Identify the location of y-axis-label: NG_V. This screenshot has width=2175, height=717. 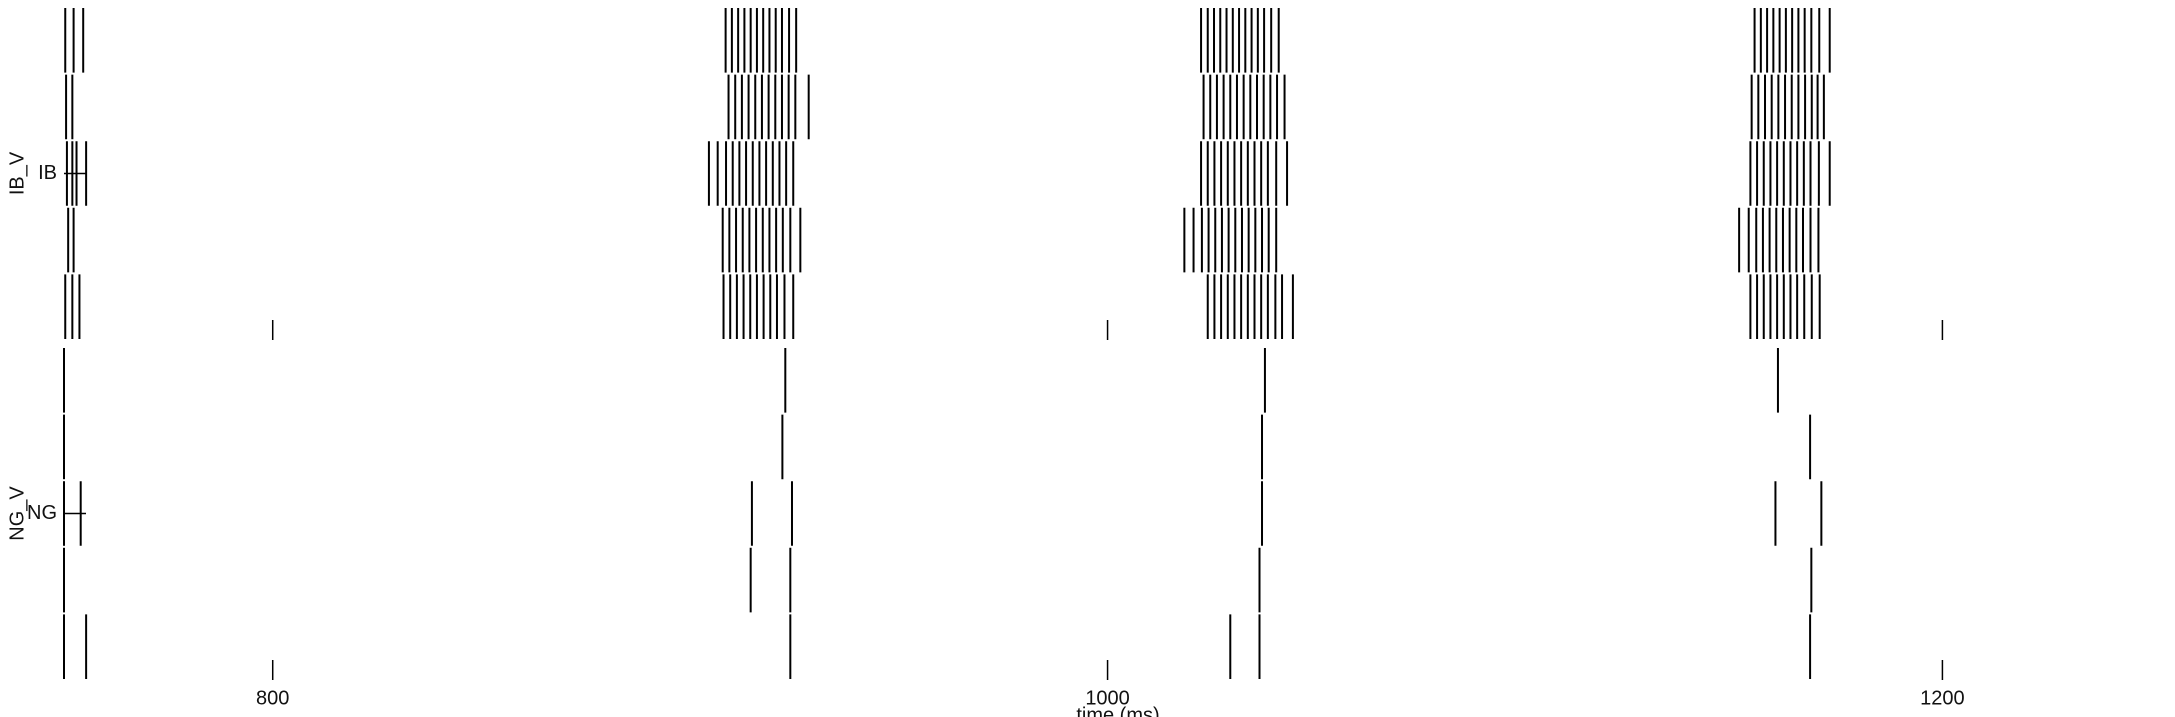
(17, 513).